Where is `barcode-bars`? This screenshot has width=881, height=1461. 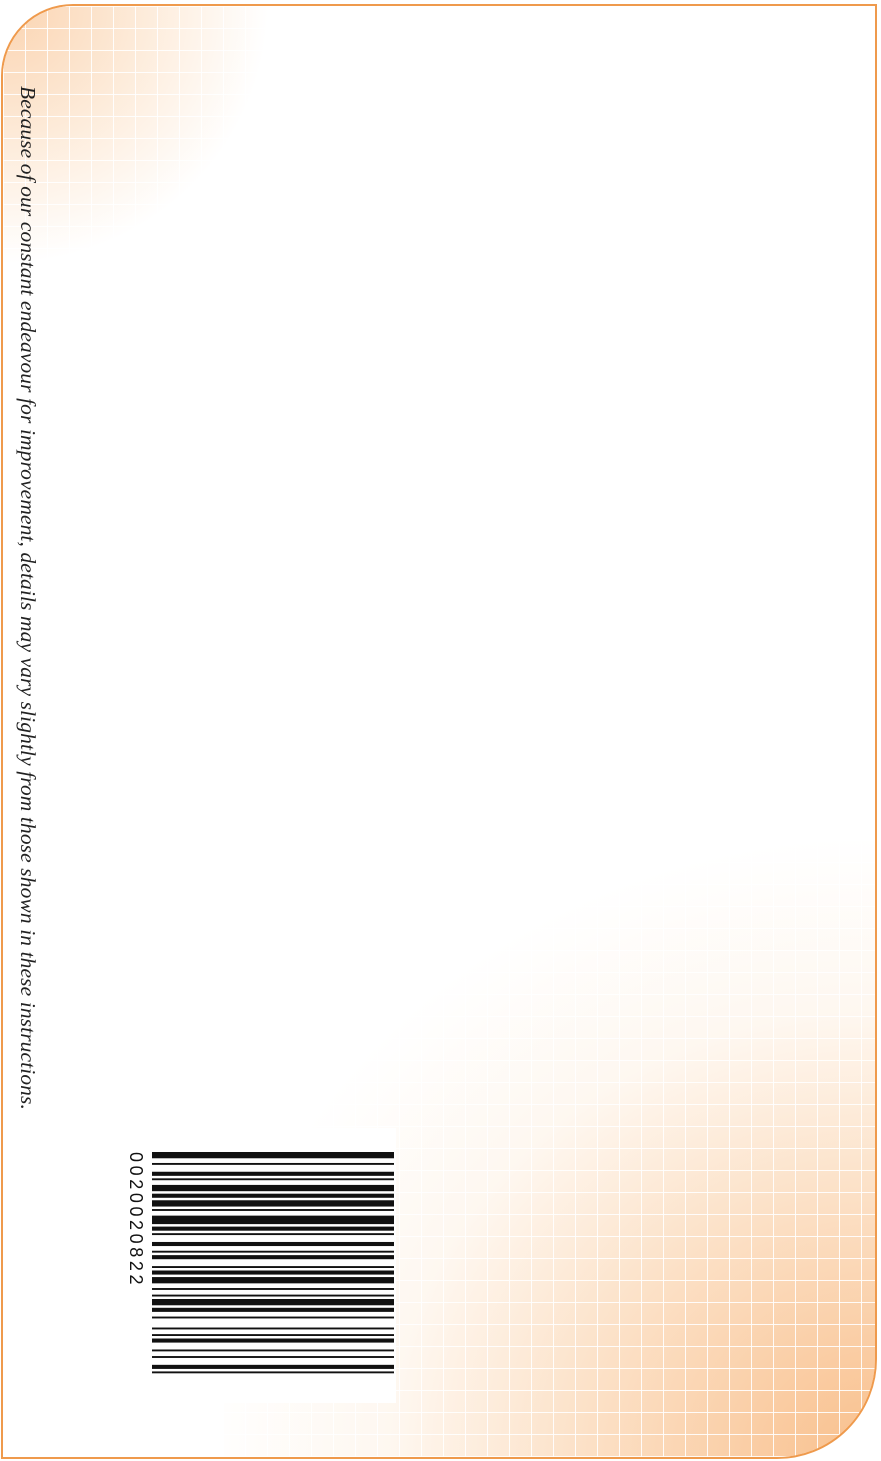
barcode-bars is located at coordinates (273, 1265).